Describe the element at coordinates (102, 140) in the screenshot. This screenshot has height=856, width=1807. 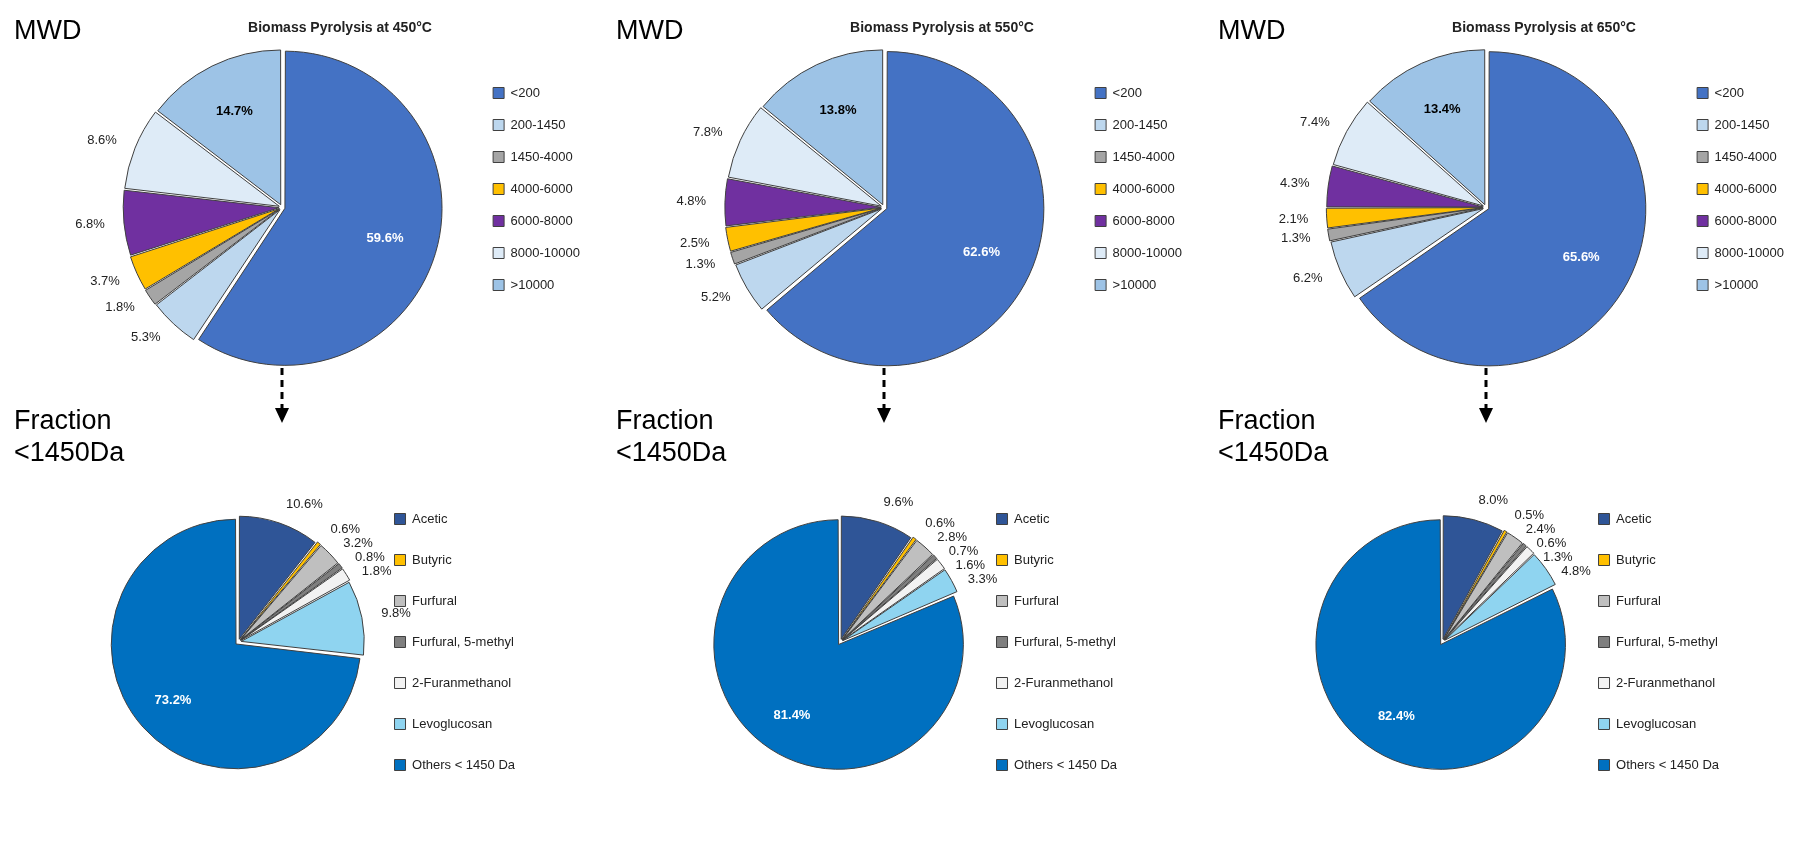
I see `data-label: 8.6%` at that location.